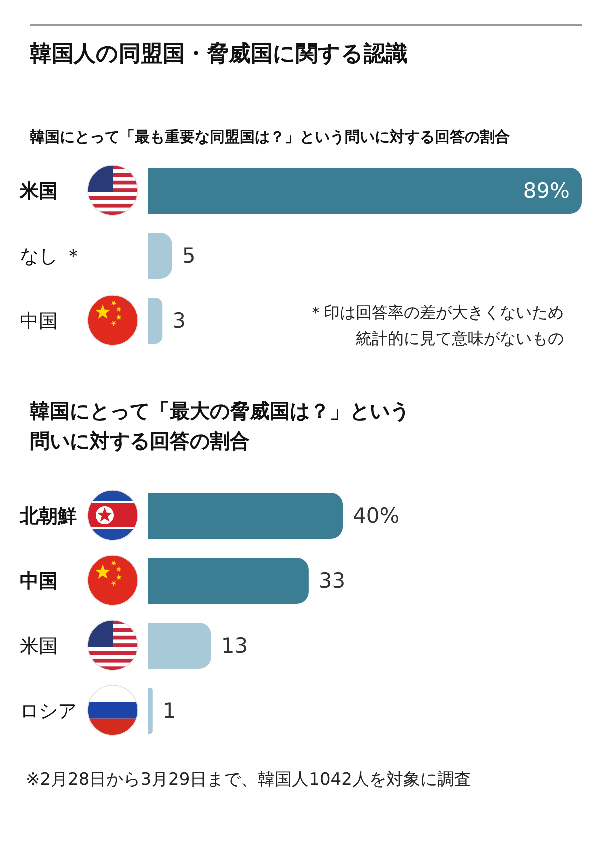 Image resolution: width=600 pixels, height=850 pixels. Describe the element at coordinates (48, 711) in the screenshot. I see `y-tick-label: ロシア` at that location.